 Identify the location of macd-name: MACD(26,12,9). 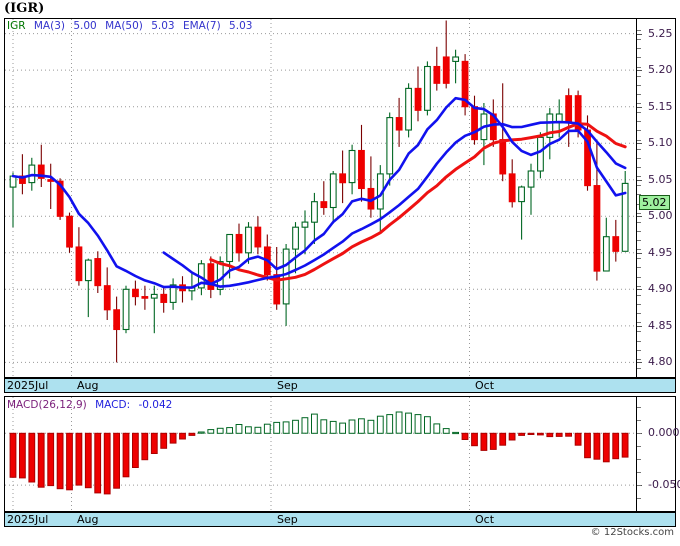
(47, 405).